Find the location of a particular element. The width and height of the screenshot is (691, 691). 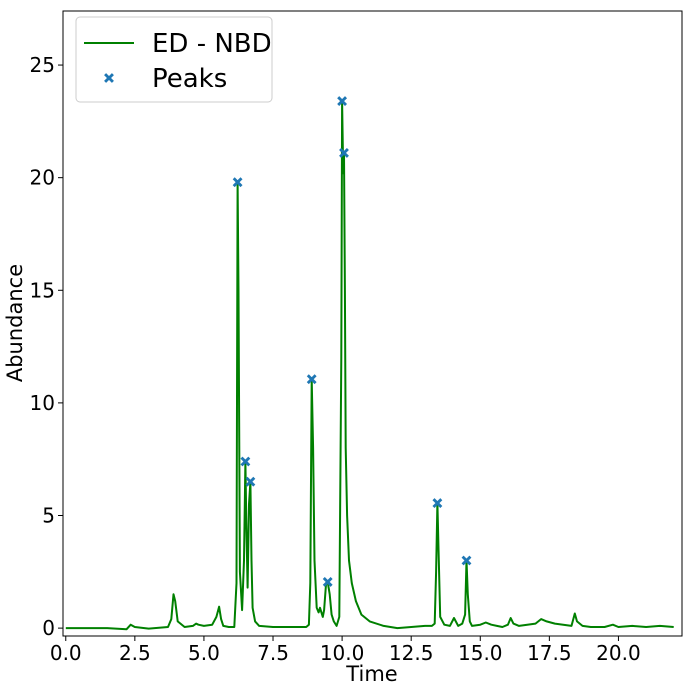

x-tick-label: 12.5 is located at coordinates (411, 653).